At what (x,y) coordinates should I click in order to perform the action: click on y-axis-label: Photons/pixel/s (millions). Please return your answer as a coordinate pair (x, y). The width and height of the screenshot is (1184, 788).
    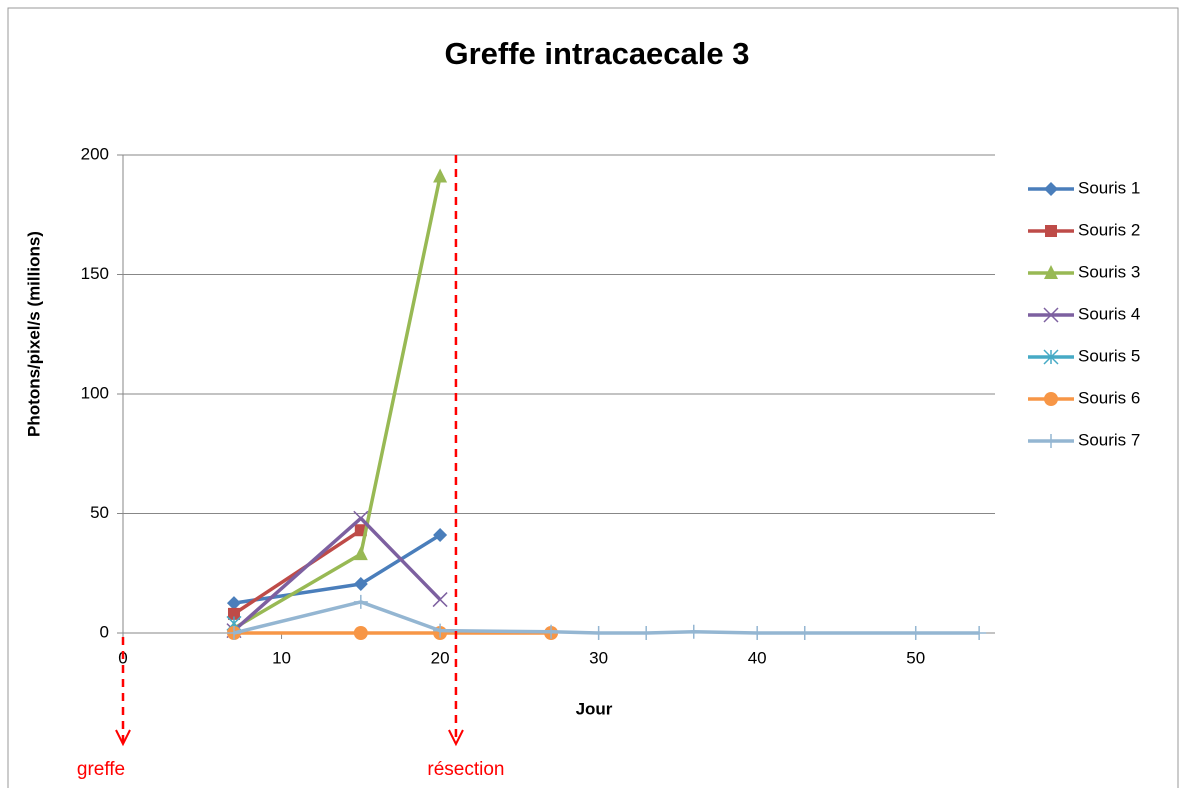
    Looking at the image, I should click on (33, 334).